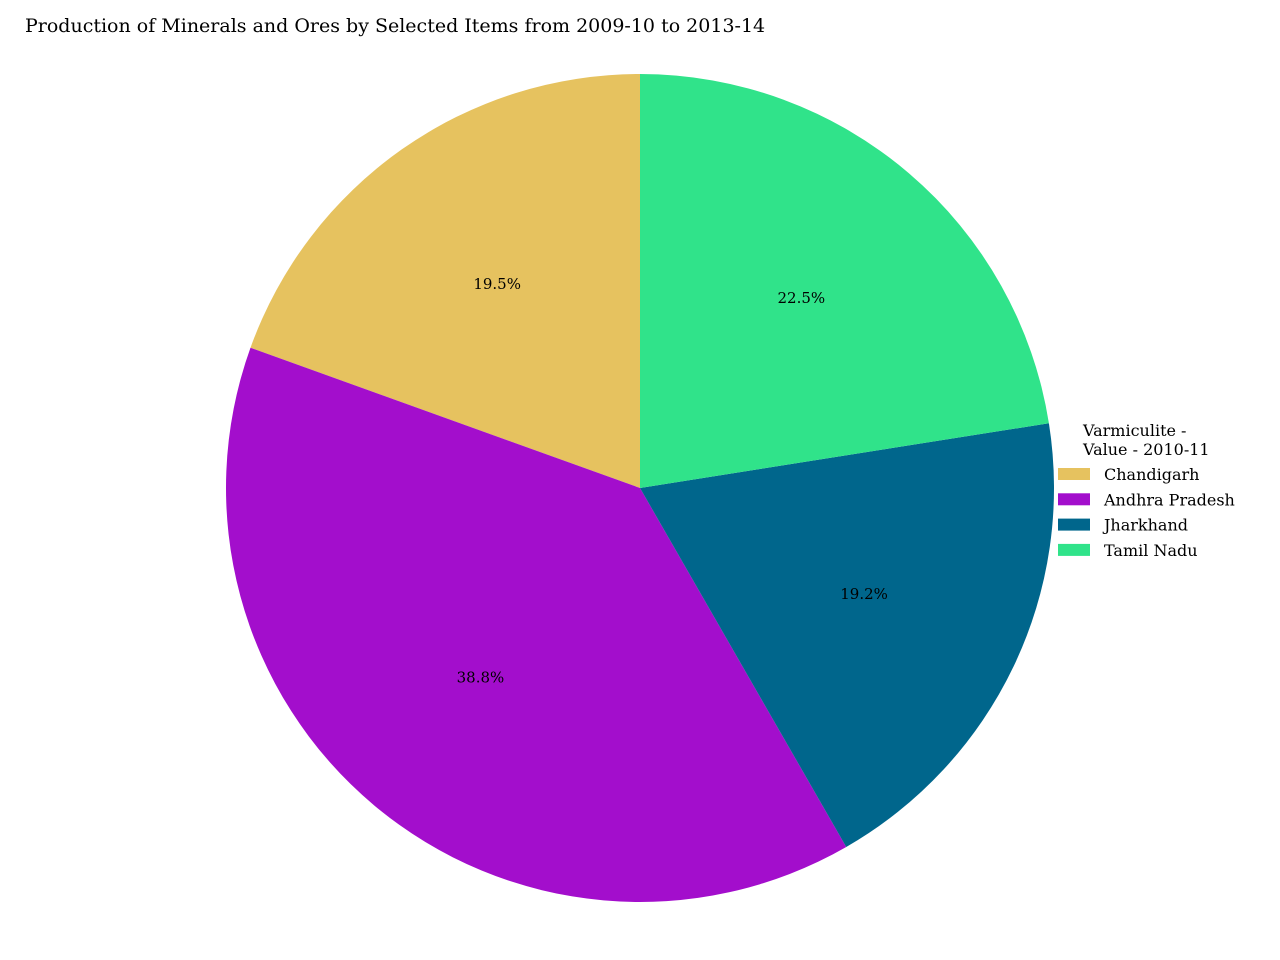  What do you see at coordinates (864, 594) in the screenshot?
I see `slice-percent-label: 19.2%` at bounding box center [864, 594].